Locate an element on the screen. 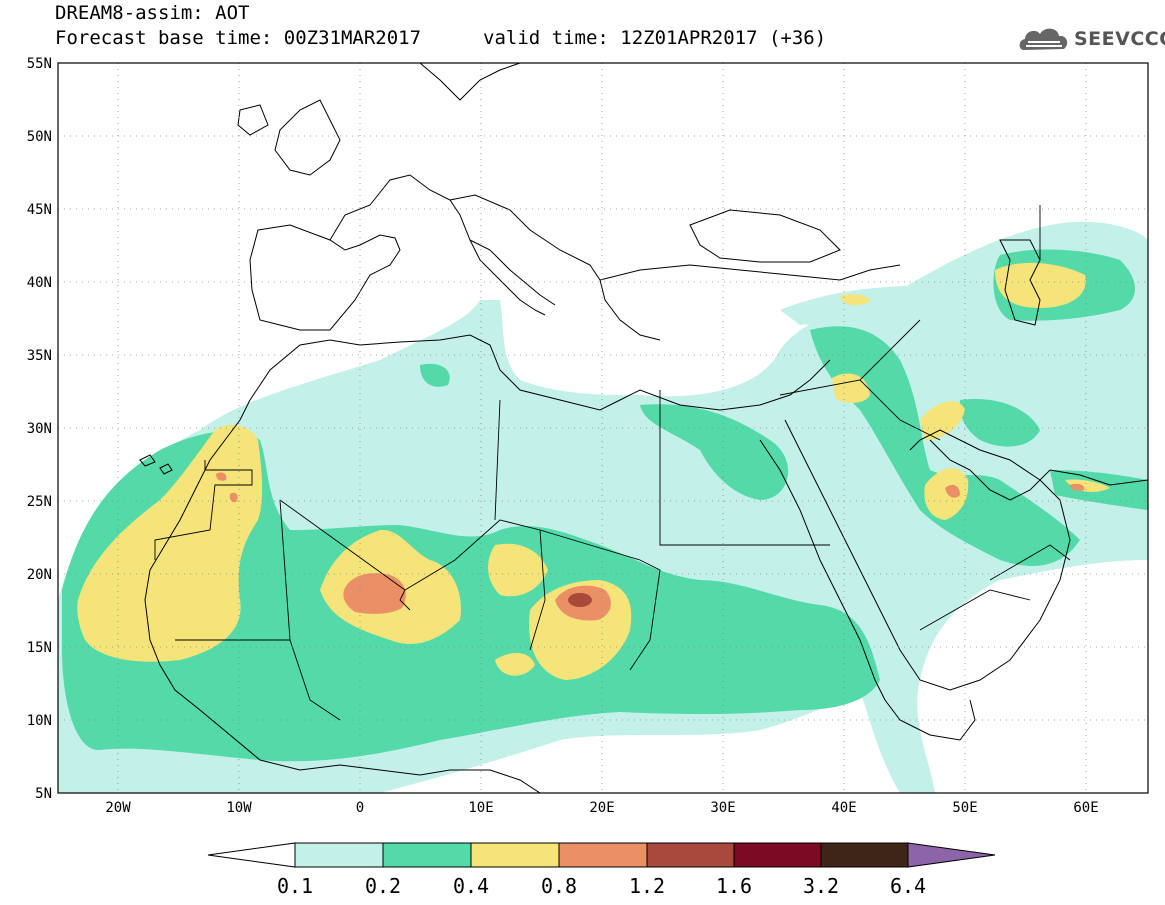 This screenshot has height=905, width=1165. lon-label: 40E is located at coordinates (843, 808).